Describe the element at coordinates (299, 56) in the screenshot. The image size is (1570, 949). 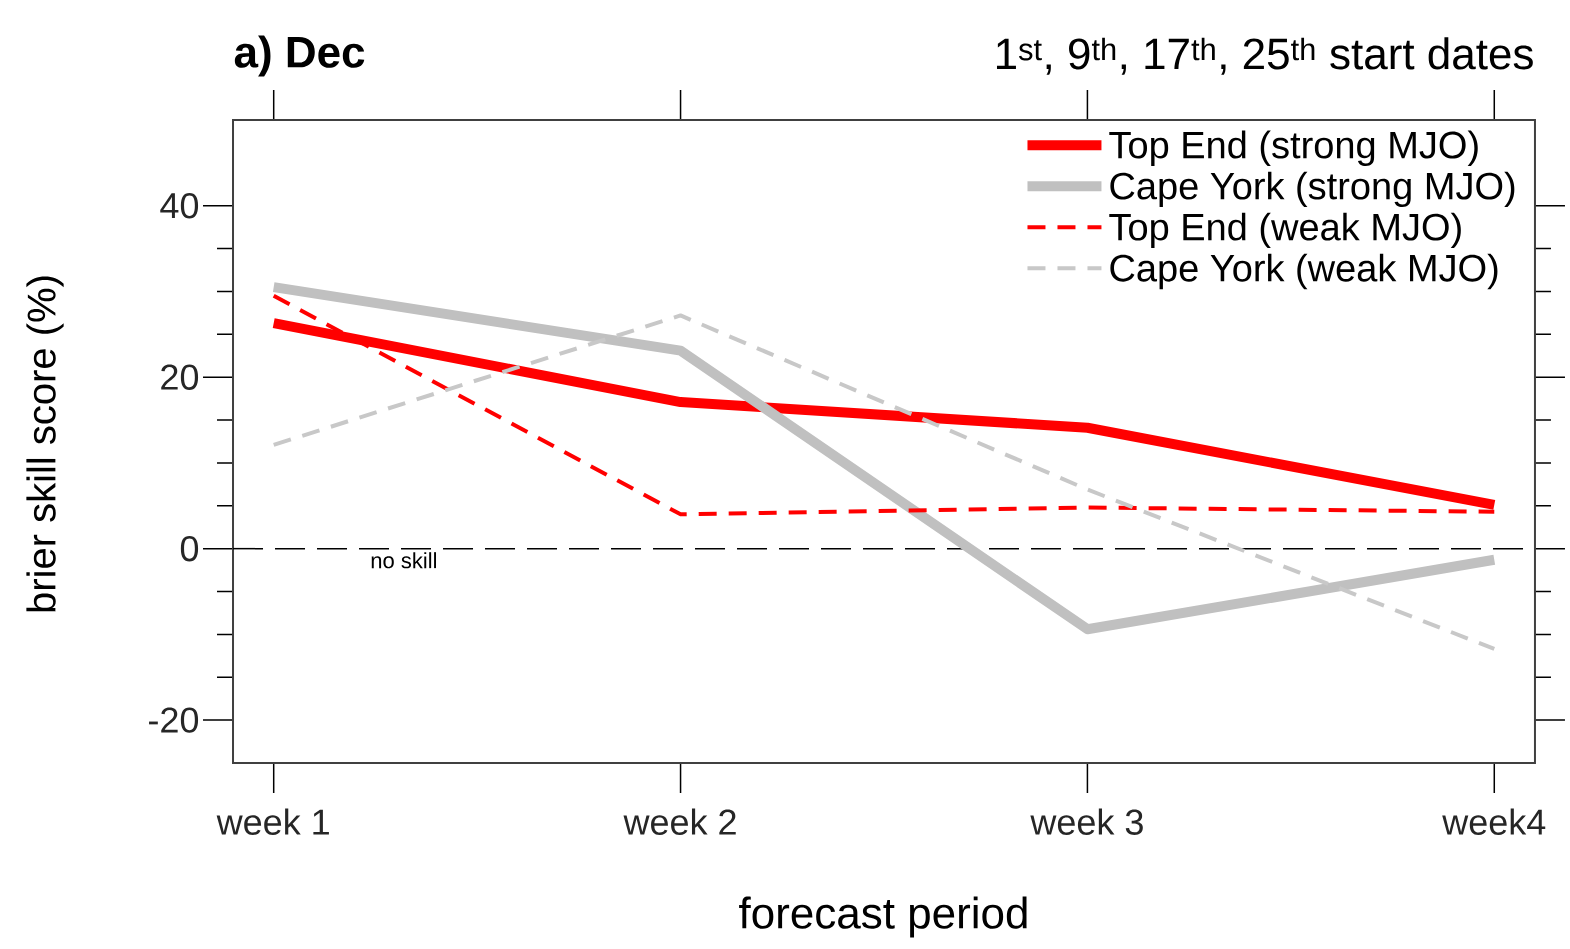
I see `chart-title: a) Dec` at that location.